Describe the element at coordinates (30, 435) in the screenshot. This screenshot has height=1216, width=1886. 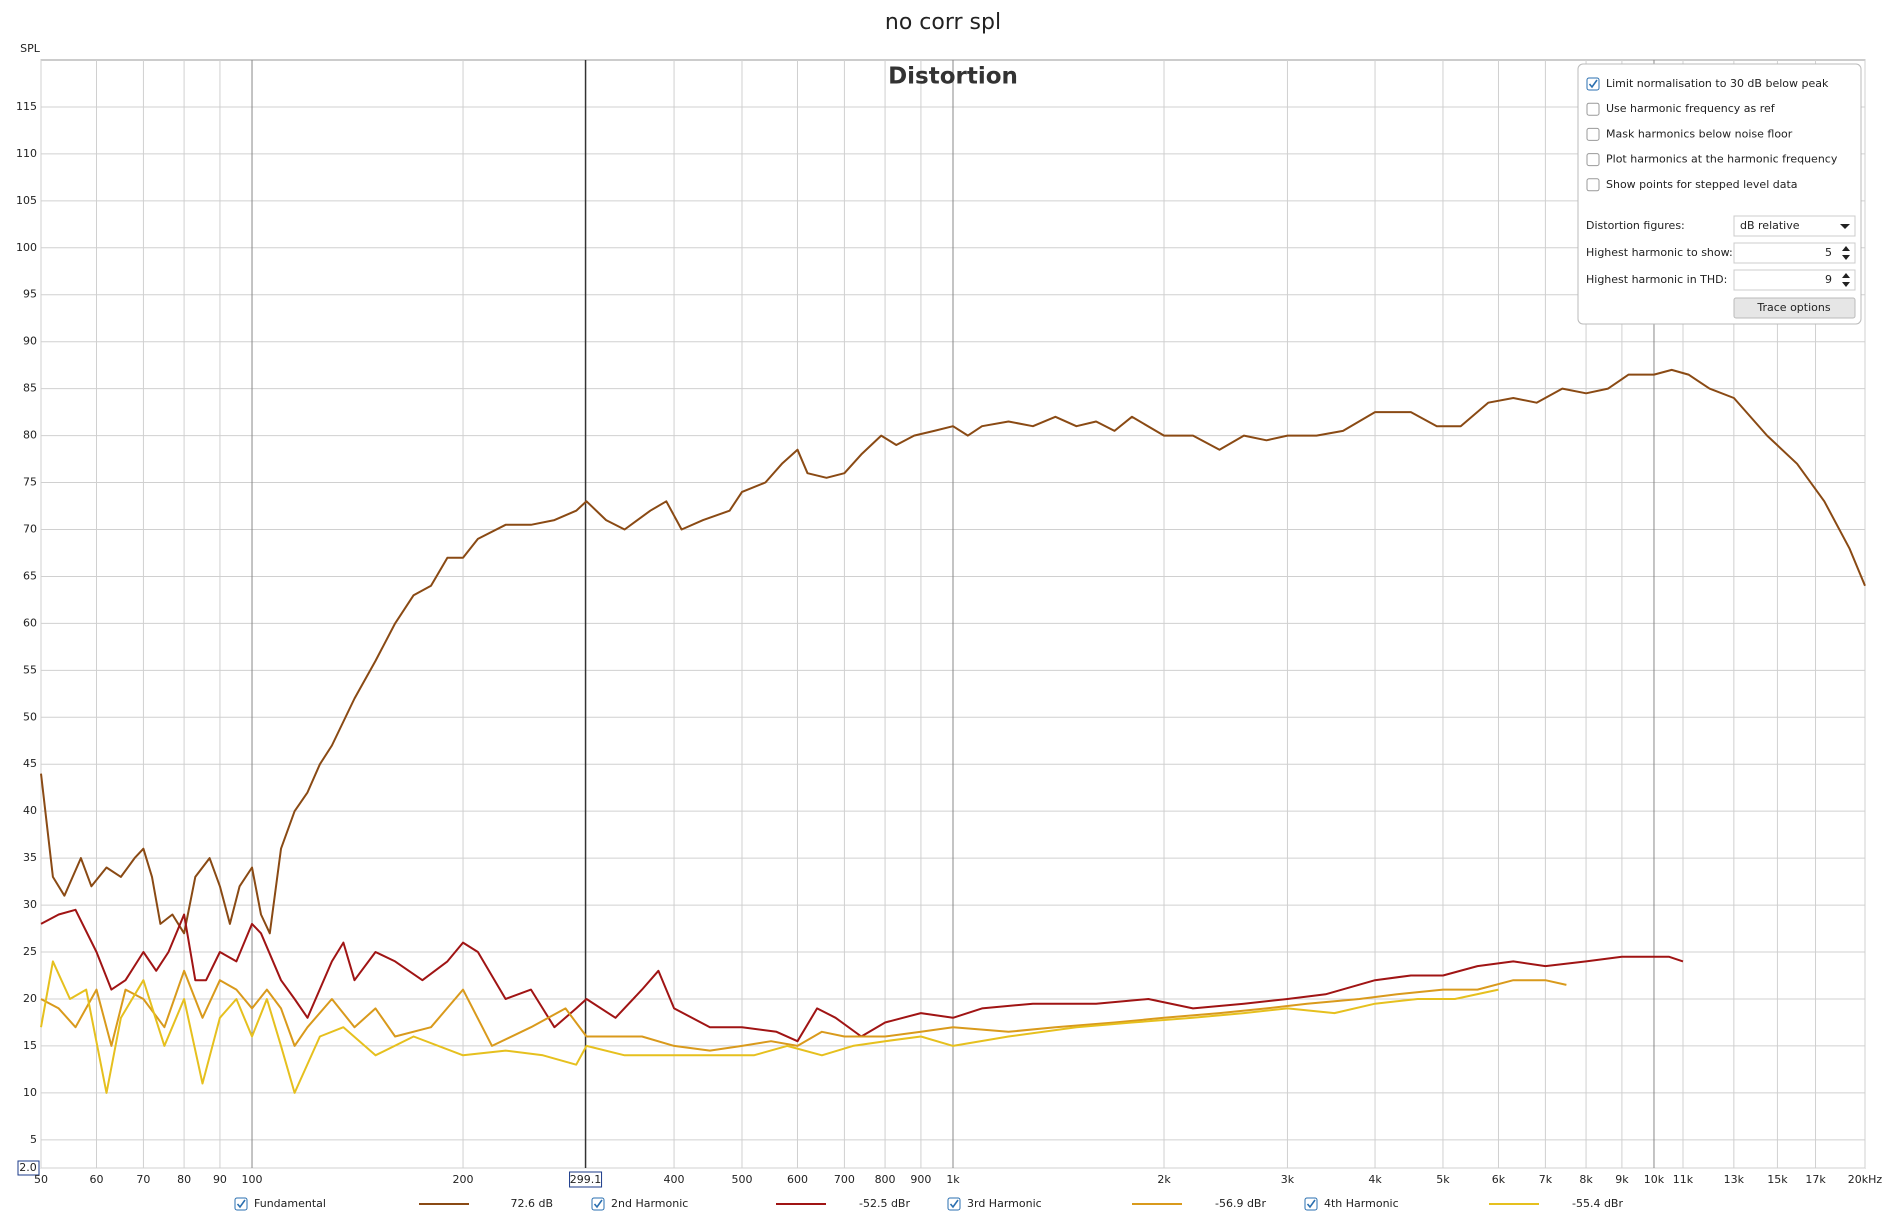
I see `y-tick-label: 80` at that location.